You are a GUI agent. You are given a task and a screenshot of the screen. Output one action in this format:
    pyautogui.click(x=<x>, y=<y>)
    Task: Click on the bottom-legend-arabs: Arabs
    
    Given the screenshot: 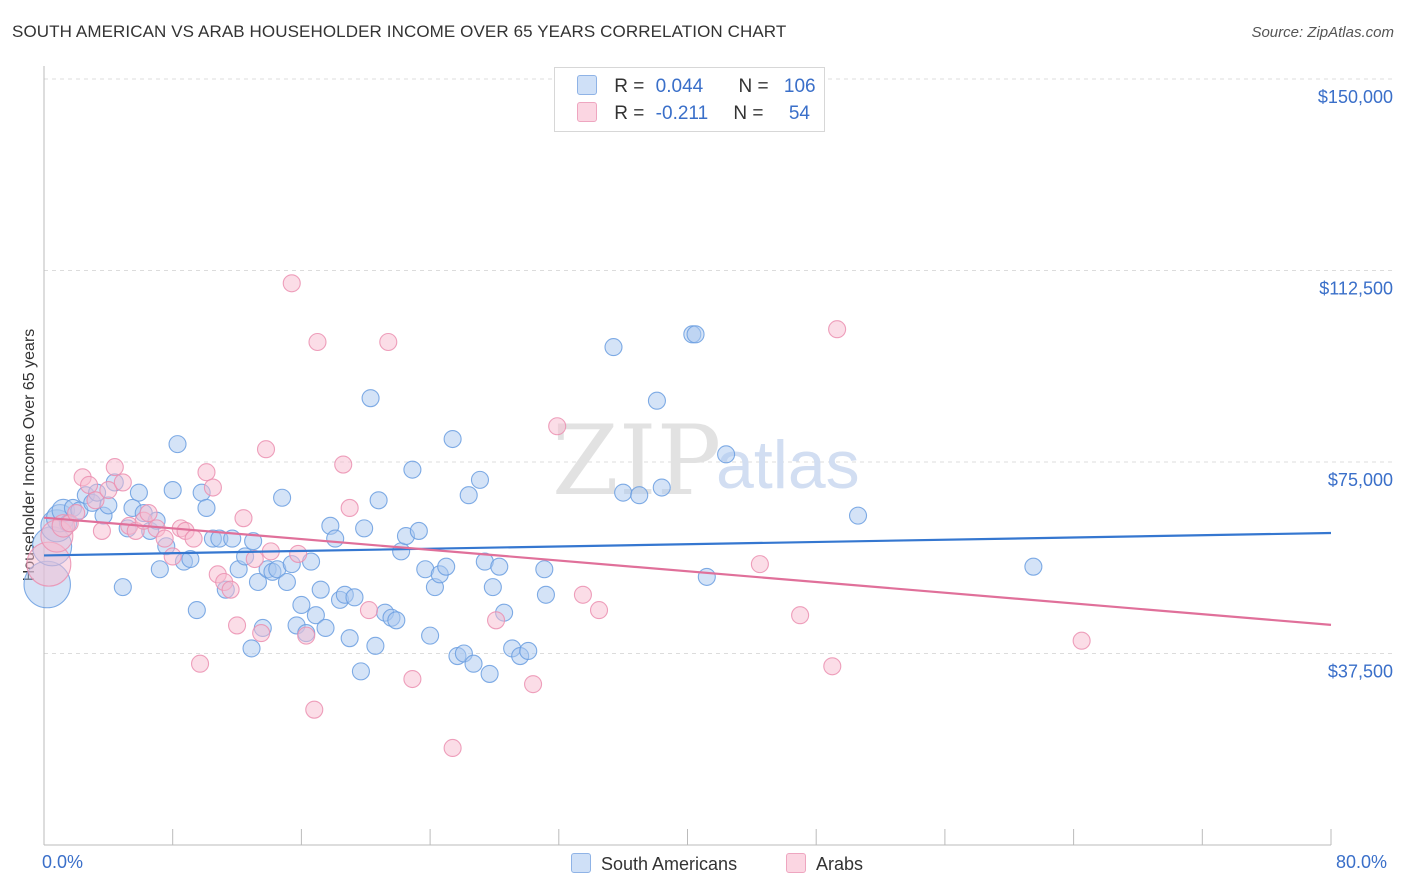 What is the action you would take?
    pyautogui.click(x=824, y=864)
    